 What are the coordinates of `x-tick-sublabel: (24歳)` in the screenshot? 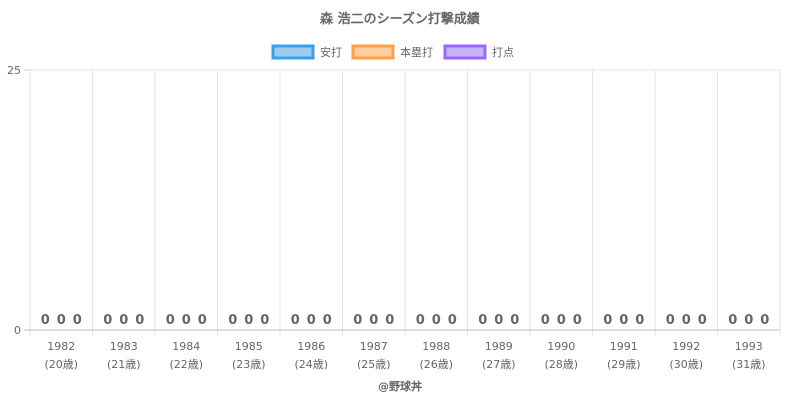 It's located at (311, 364).